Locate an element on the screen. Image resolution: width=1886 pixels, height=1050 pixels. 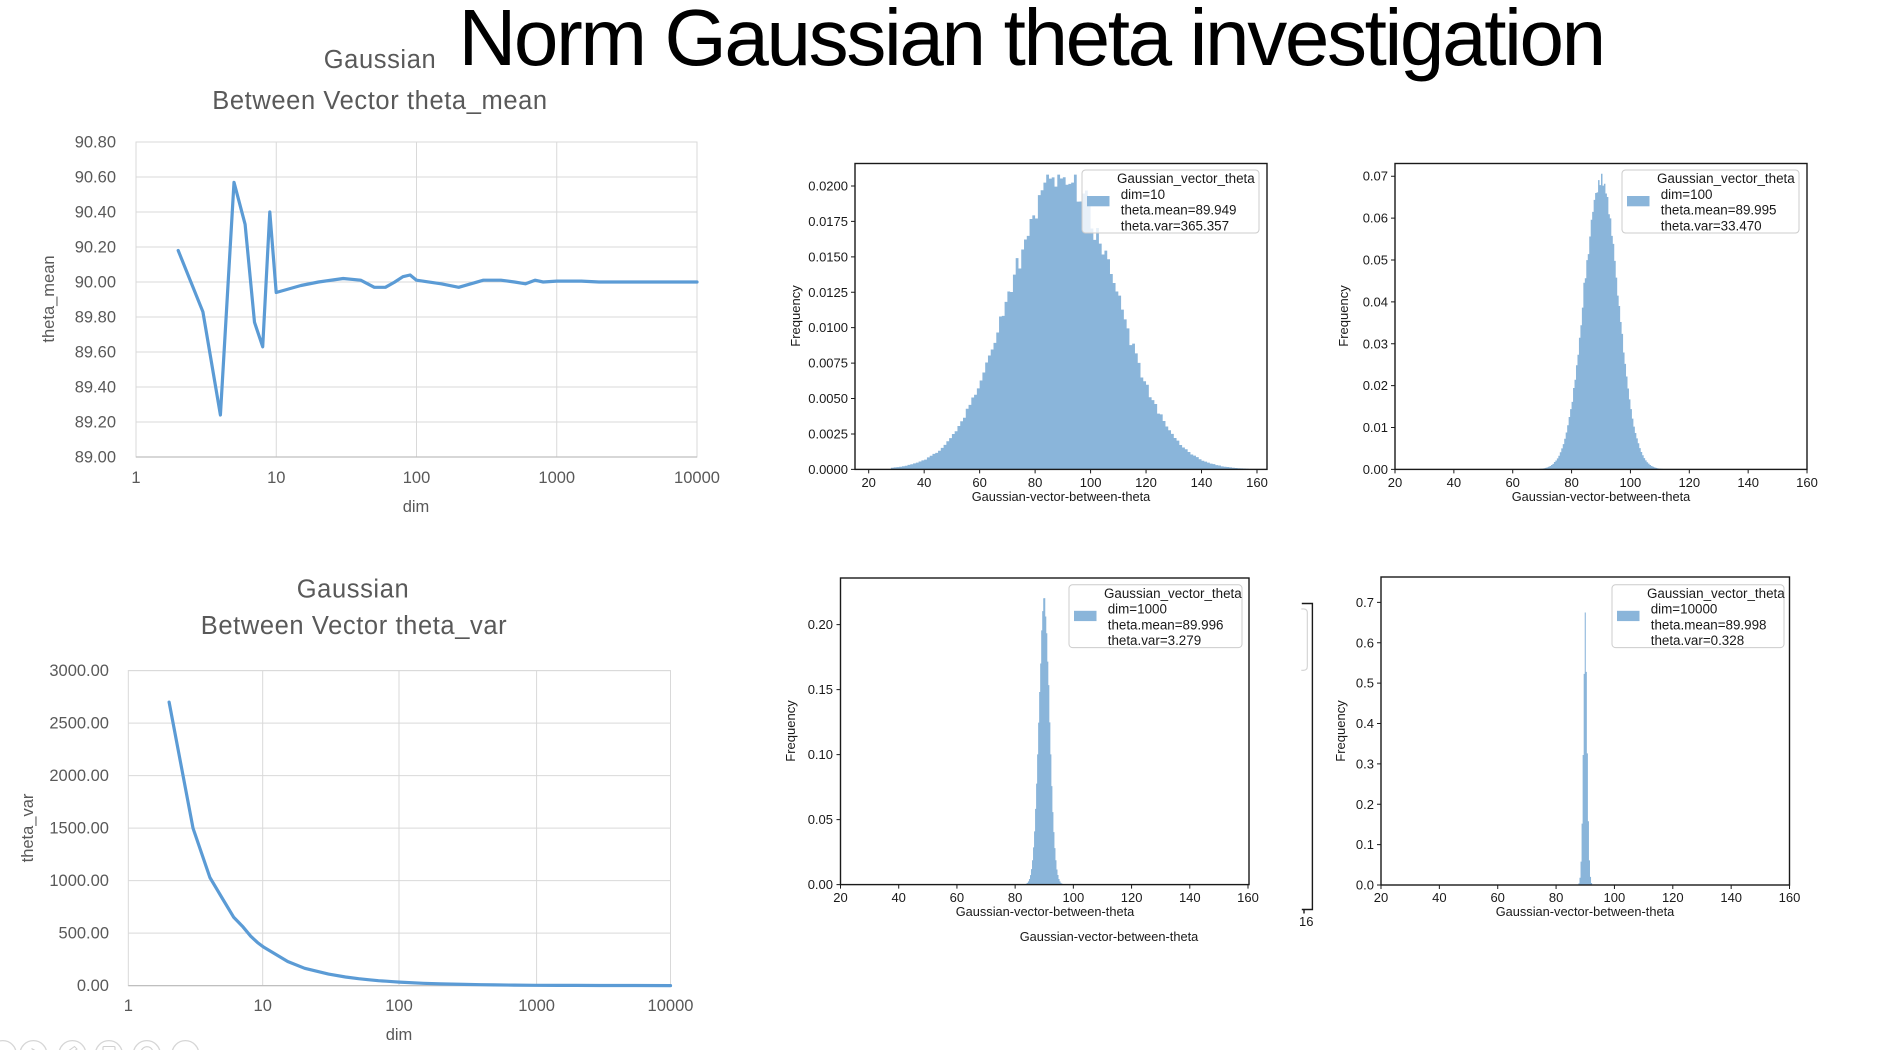
svg-text: dim=1000 is located at coordinates (1135, 609).